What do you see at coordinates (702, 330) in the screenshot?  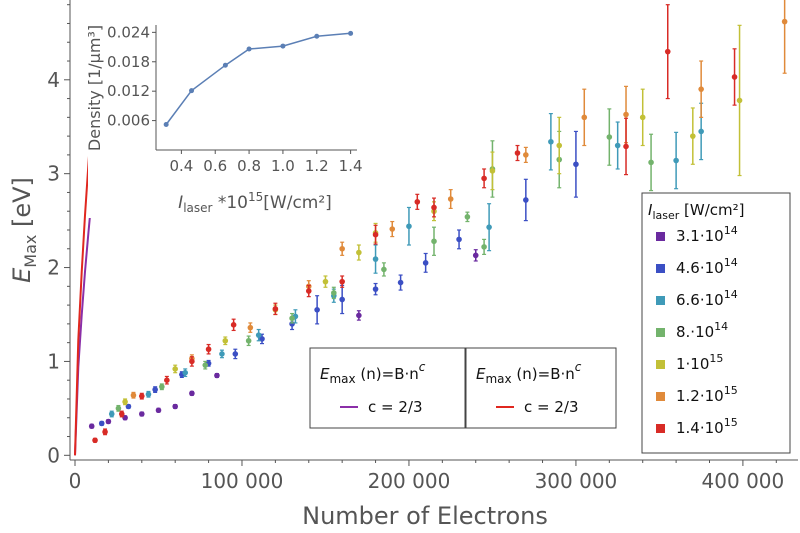 I see `legend-label: 8.·1014` at bounding box center [702, 330].